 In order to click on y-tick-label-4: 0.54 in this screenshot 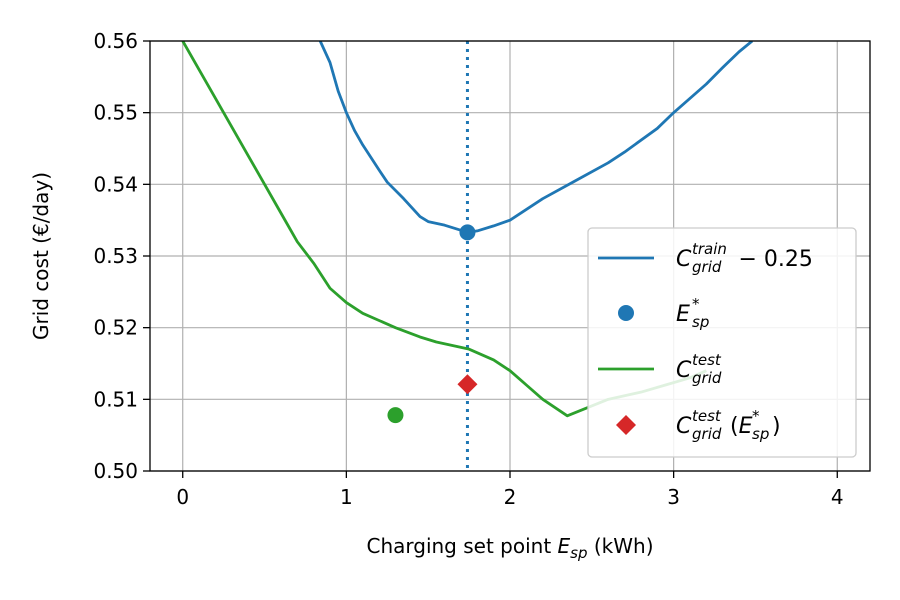, I will do `click(115, 184)`.